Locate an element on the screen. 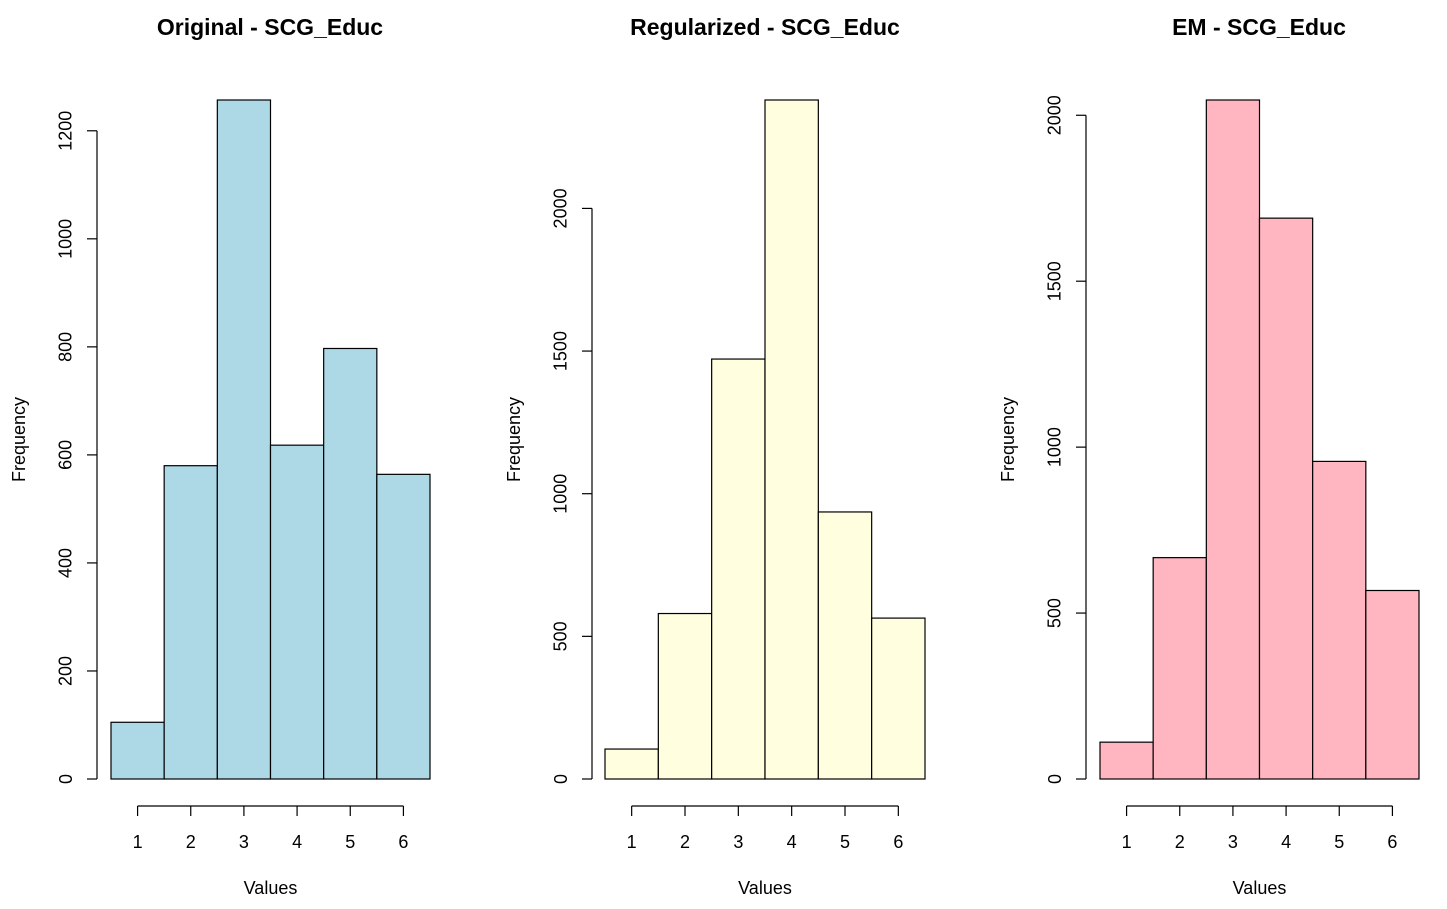 The height and width of the screenshot is (909, 1447). y-tick-label: 400 is located at coordinates (66, 563).